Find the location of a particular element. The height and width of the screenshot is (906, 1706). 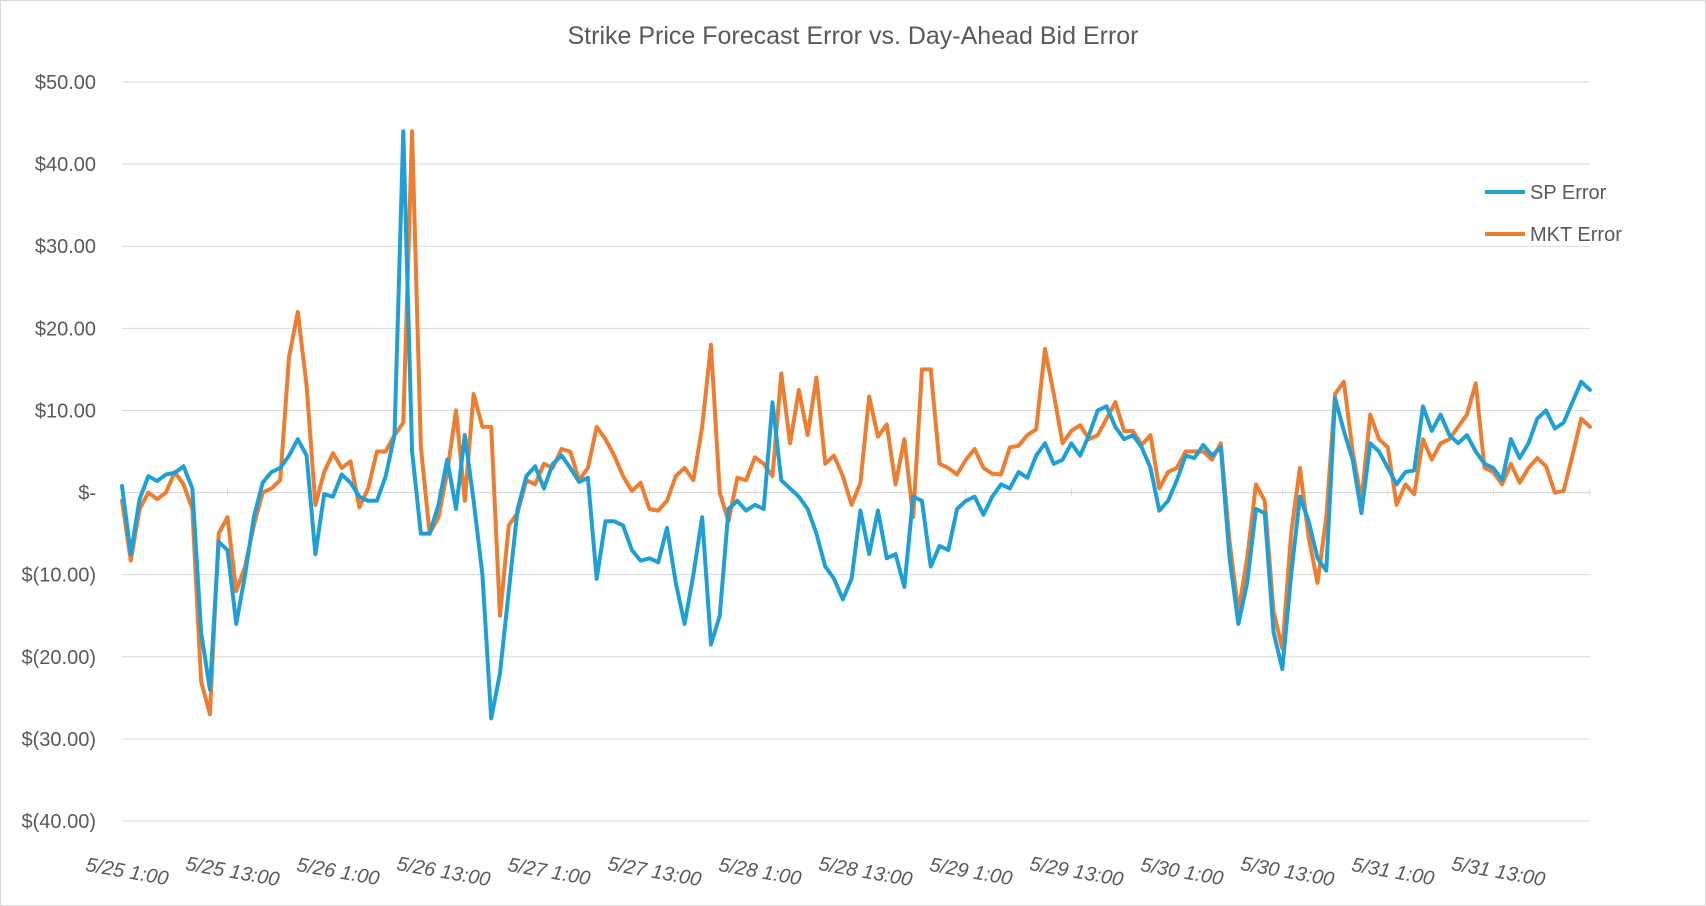

x-tick-label: 5/31 1:00 is located at coordinates (1393, 872).